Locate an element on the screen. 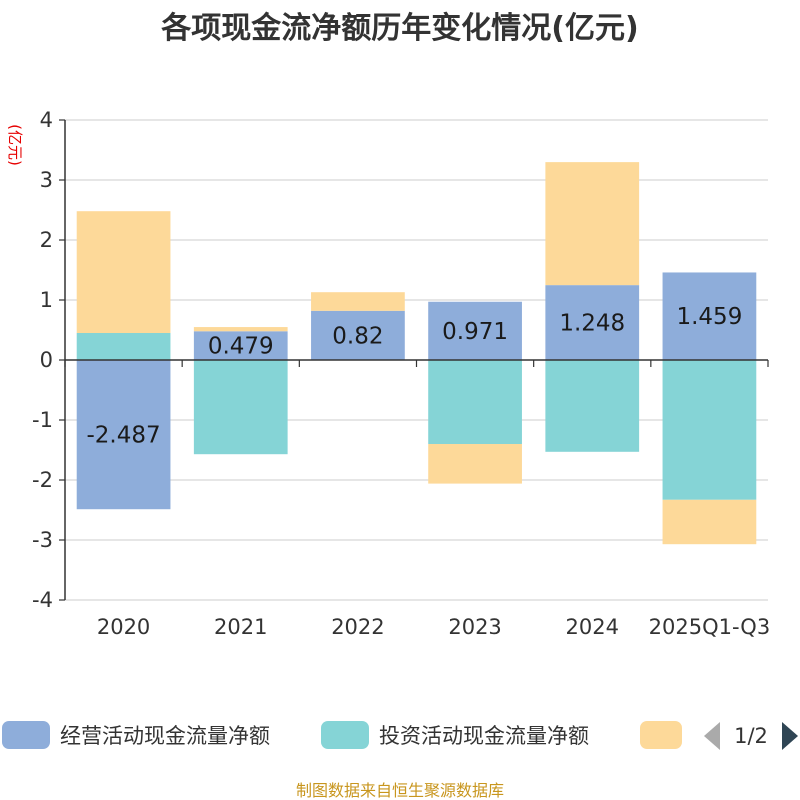  x-tick-label: 2024 is located at coordinates (592, 627).